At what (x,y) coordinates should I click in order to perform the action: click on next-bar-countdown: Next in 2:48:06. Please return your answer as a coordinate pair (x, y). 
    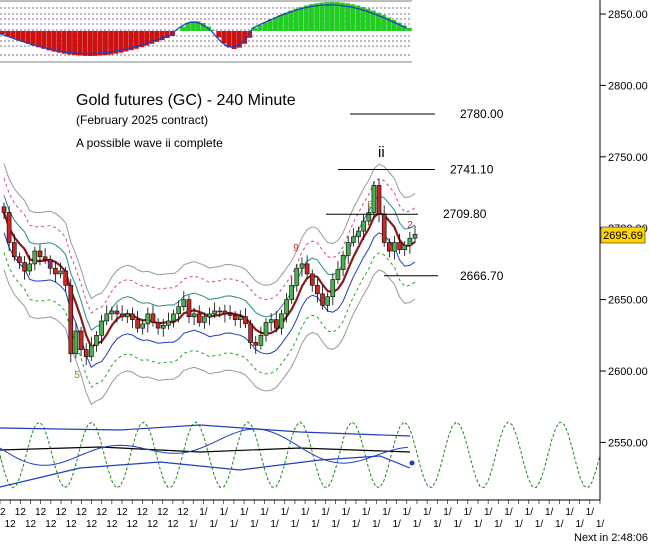
    Looking at the image, I should click on (611, 538).